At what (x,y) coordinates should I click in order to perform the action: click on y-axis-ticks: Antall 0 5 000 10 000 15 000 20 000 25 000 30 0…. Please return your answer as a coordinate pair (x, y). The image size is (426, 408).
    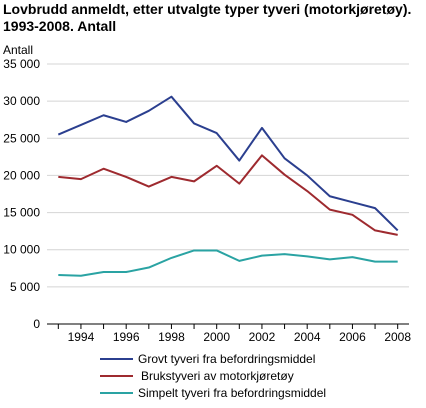
    Looking at the image, I should click on (21, 187).